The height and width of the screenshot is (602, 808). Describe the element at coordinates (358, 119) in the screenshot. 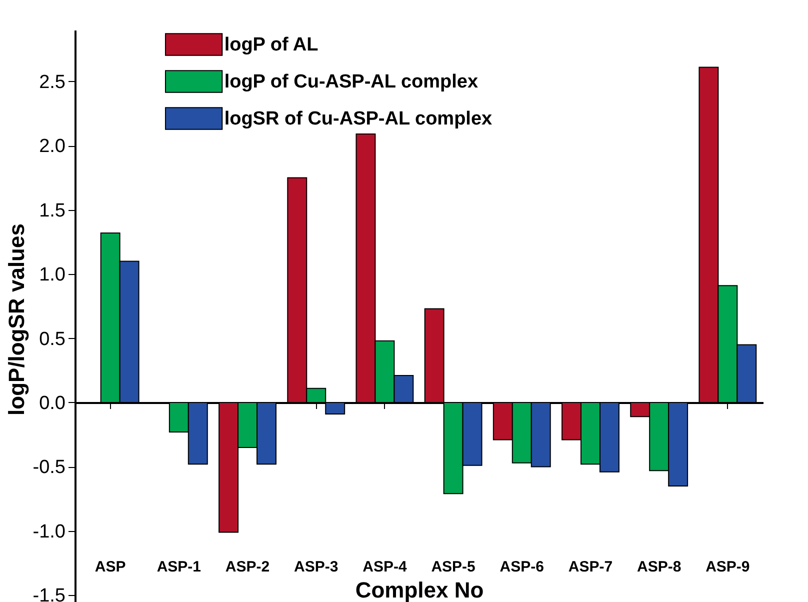

I see `legend-label: logSR of Cu-ASP-AL complex` at that location.